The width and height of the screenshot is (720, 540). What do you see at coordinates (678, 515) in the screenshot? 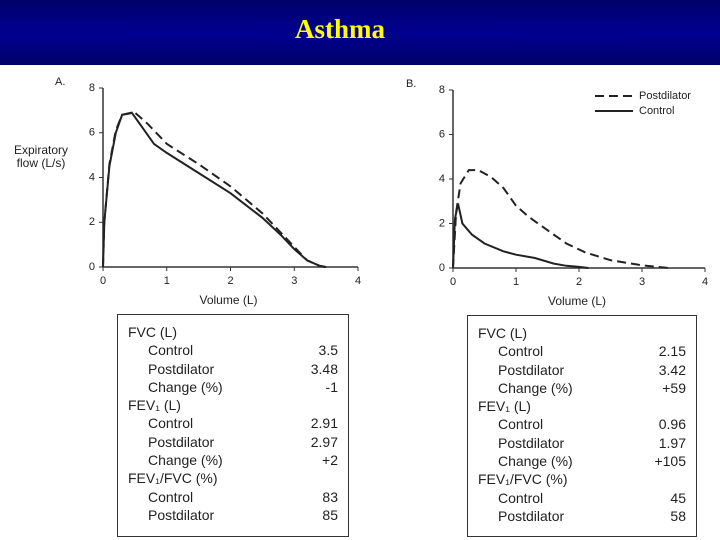
I see `row-value: 58` at bounding box center [678, 515].